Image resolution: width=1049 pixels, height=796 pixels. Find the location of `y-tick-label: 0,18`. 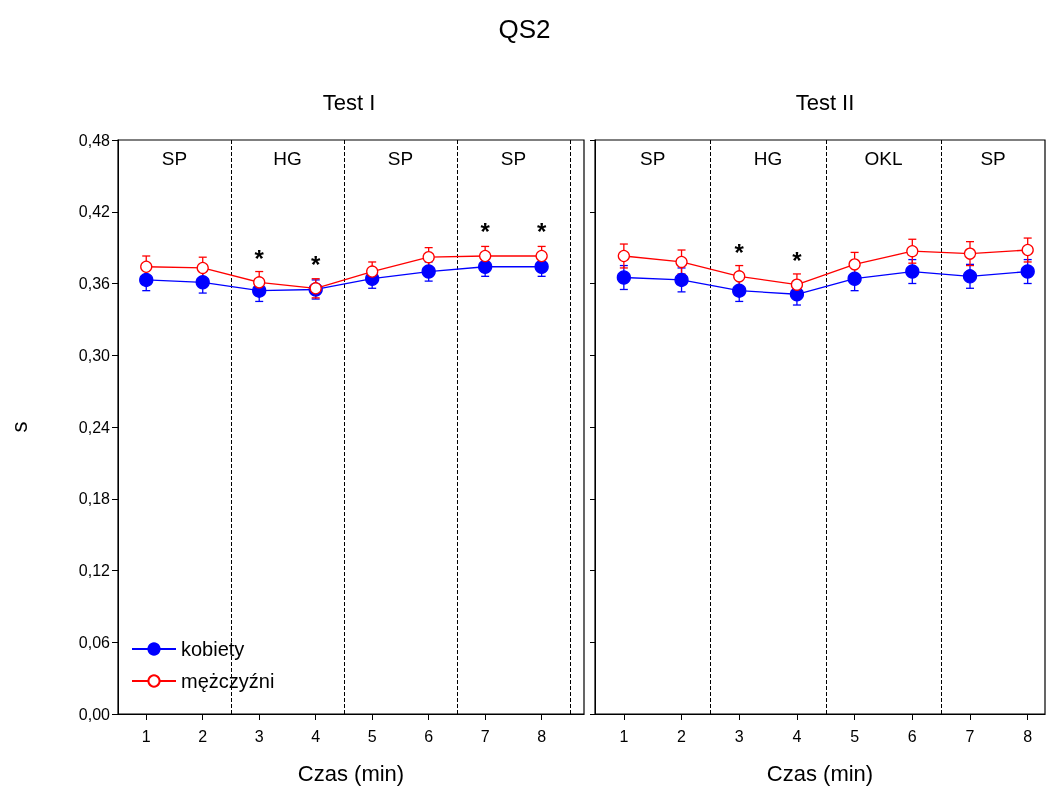

y-tick-label: 0,18 is located at coordinates (94, 499).